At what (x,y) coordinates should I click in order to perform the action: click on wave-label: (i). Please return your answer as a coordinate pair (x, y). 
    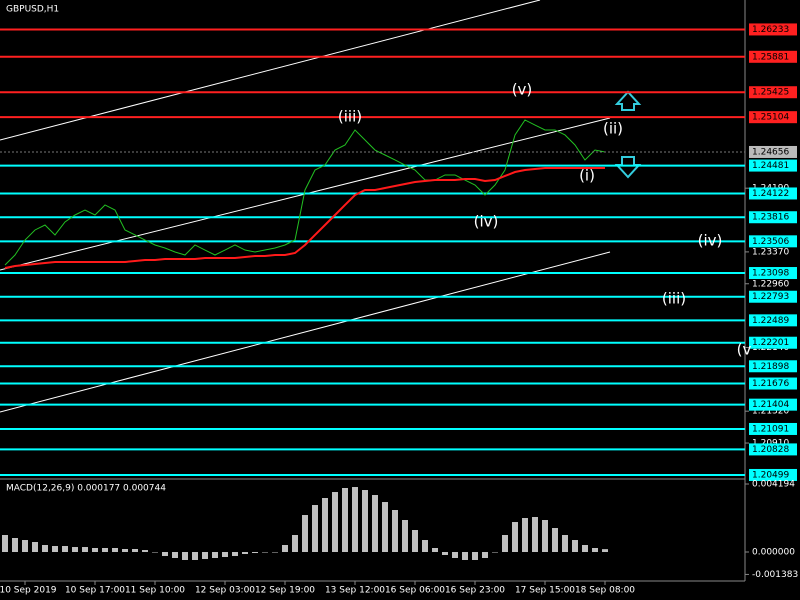
    Looking at the image, I should click on (587, 176).